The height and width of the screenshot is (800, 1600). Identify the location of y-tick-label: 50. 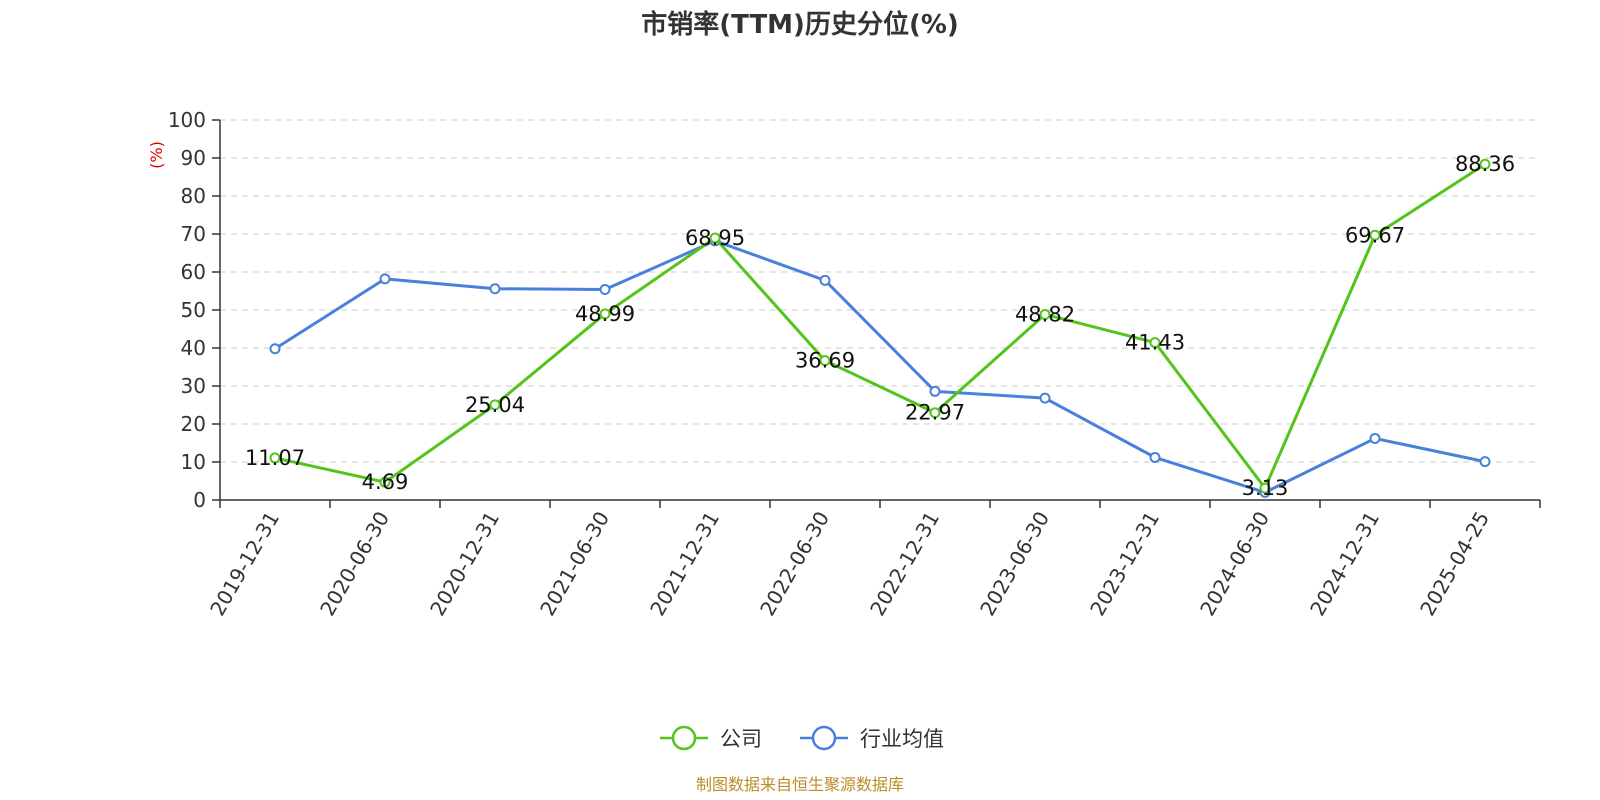
(193, 310).